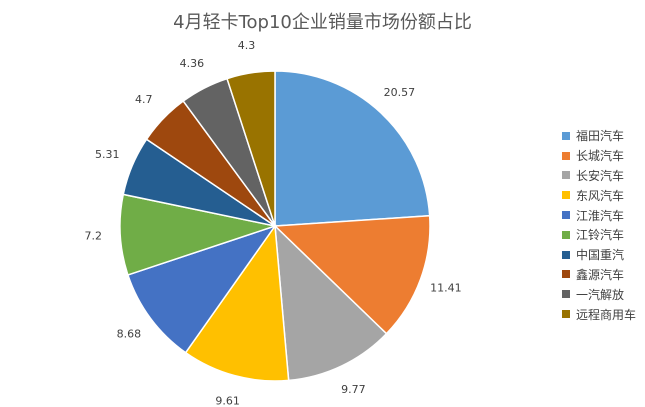 This screenshot has width=645, height=407. Describe the element at coordinates (129, 334) in the screenshot. I see `data-label: 8.68` at that location.